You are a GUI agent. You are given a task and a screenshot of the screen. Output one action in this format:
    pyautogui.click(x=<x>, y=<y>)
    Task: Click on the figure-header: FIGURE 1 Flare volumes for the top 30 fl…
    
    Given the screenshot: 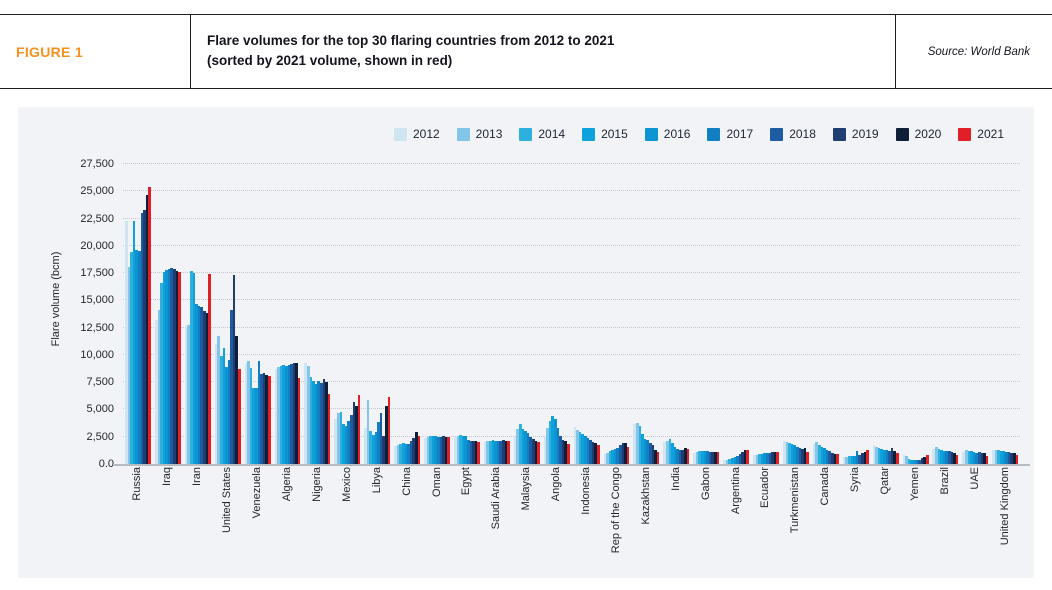 What is the action you would take?
    pyautogui.click(x=526, y=51)
    